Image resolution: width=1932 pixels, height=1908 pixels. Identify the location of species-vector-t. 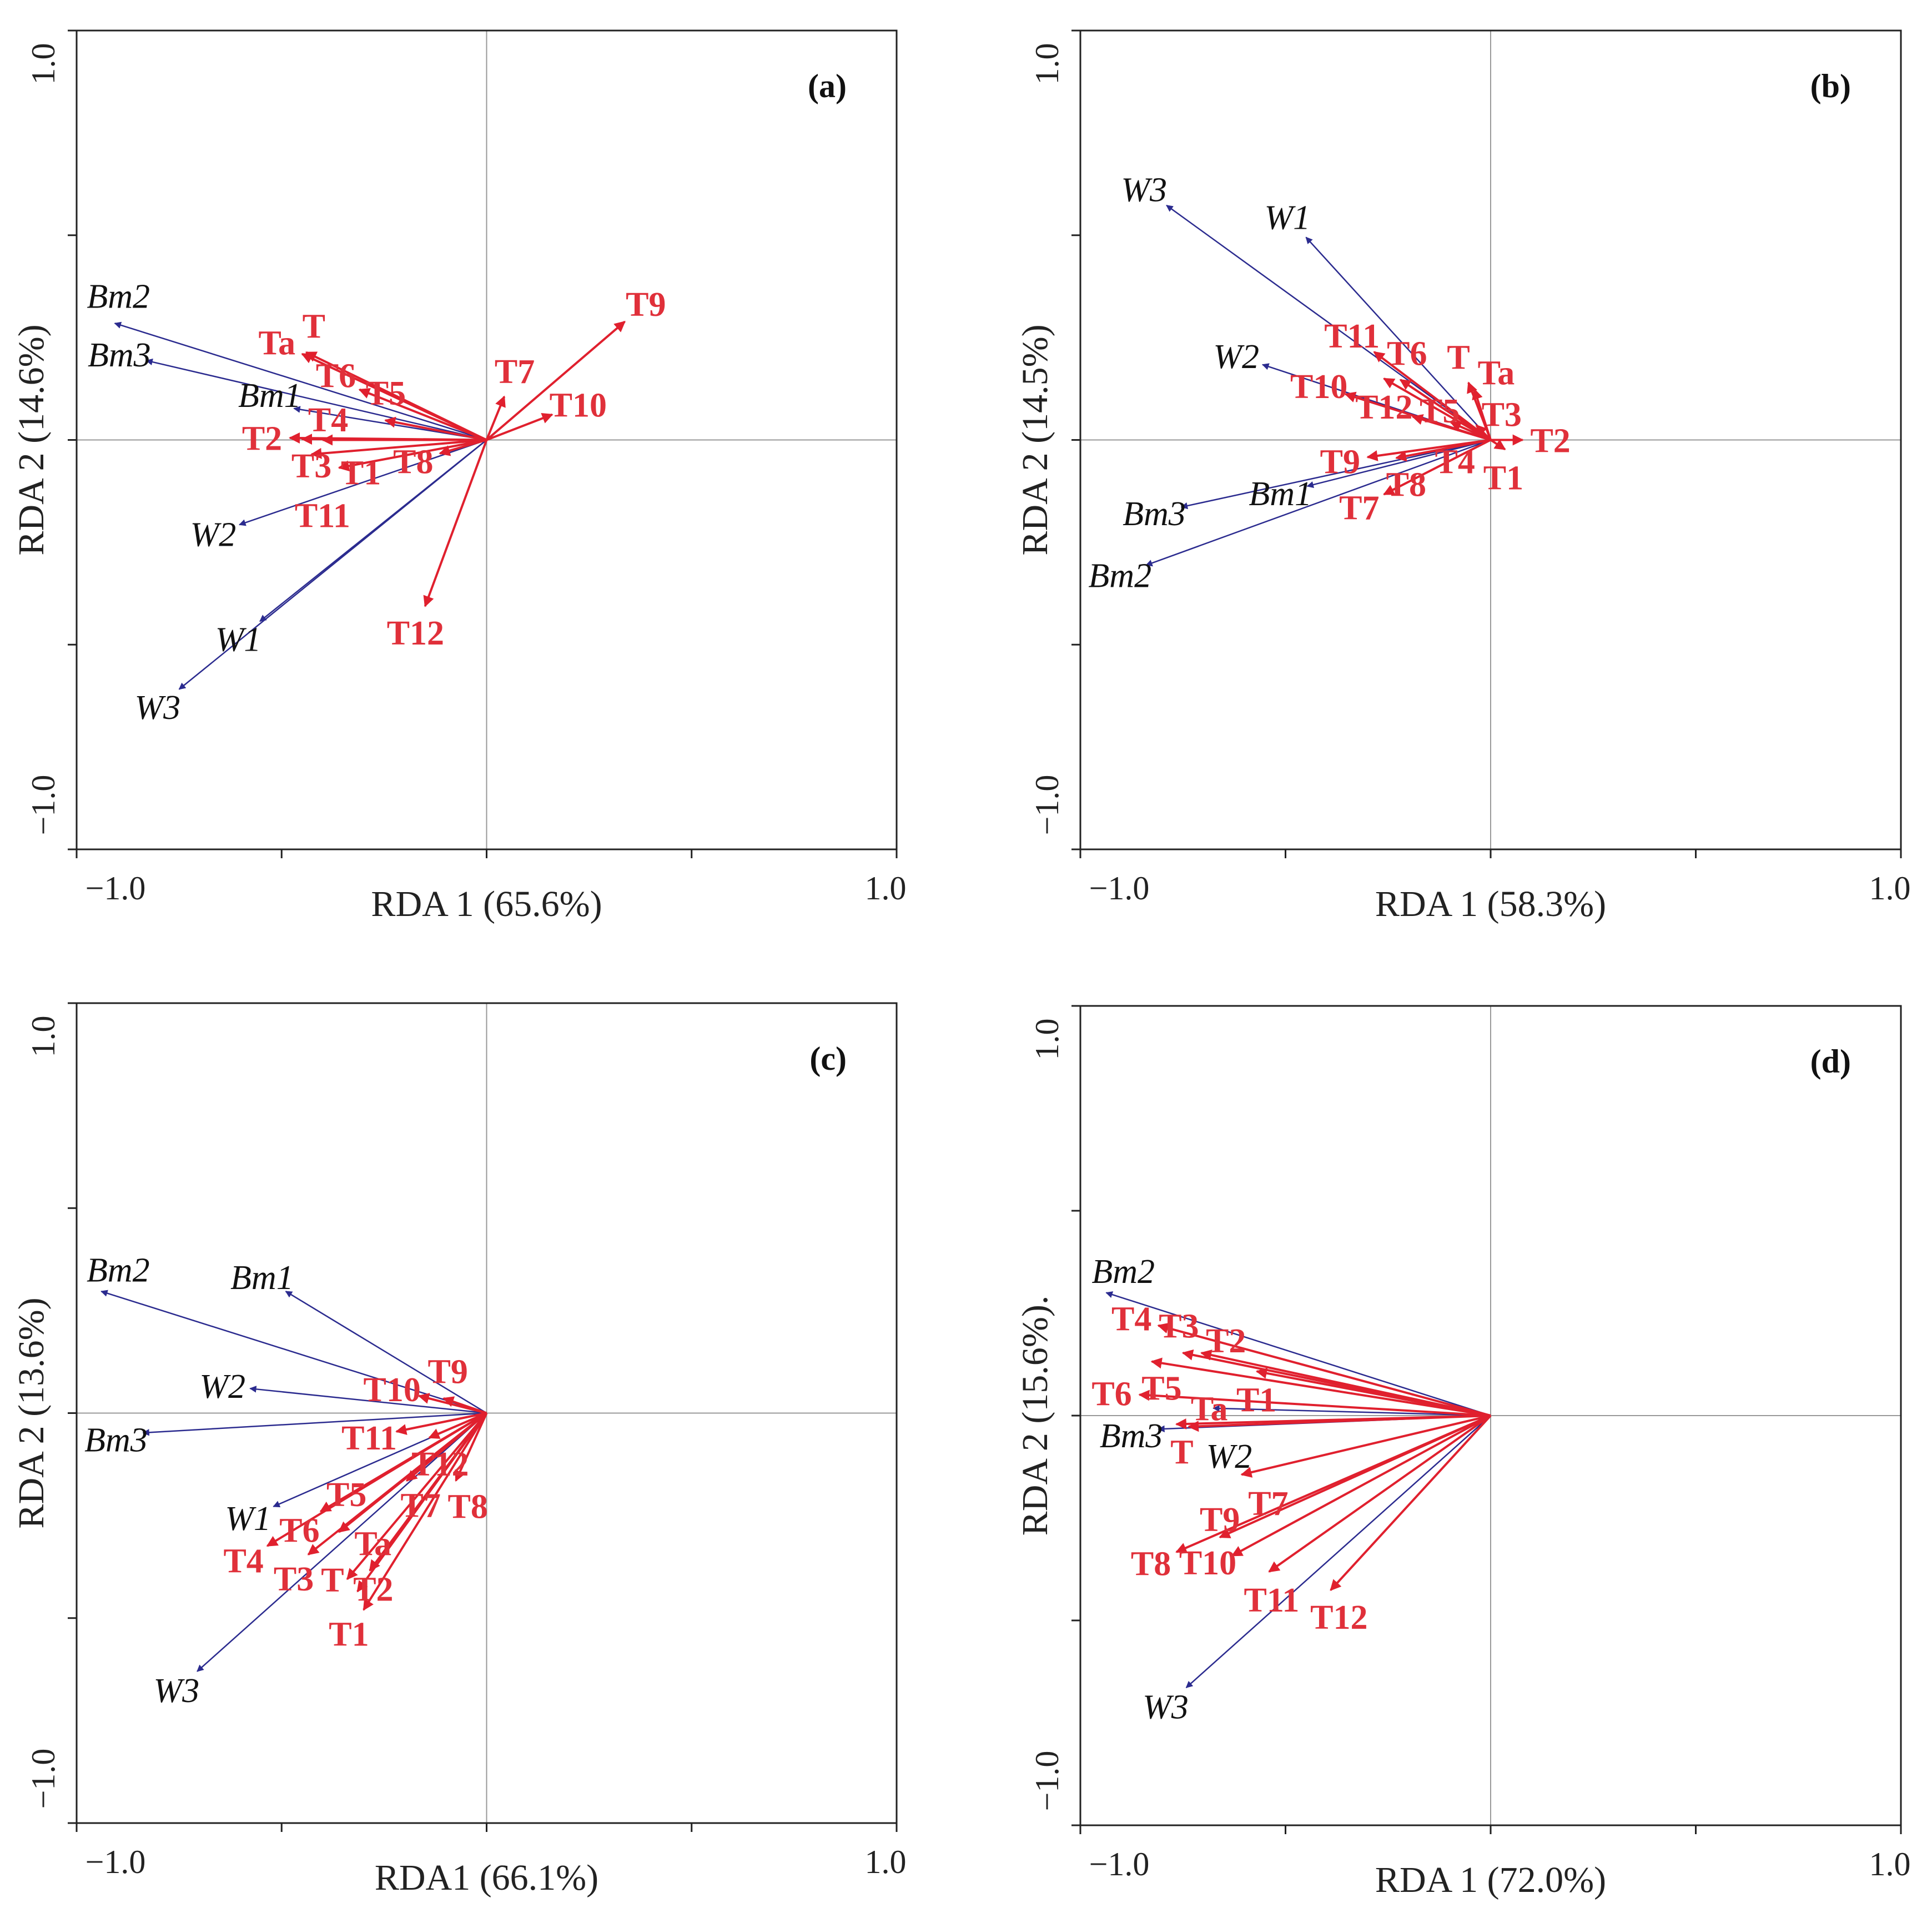
(422, 1502).